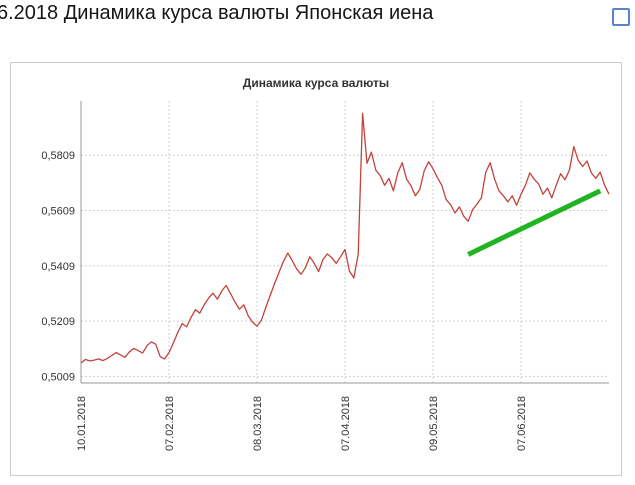 Image resolution: width=635 pixels, height=485 pixels. I want to click on x-axis-label: 10.01.2018, so click(82, 423).